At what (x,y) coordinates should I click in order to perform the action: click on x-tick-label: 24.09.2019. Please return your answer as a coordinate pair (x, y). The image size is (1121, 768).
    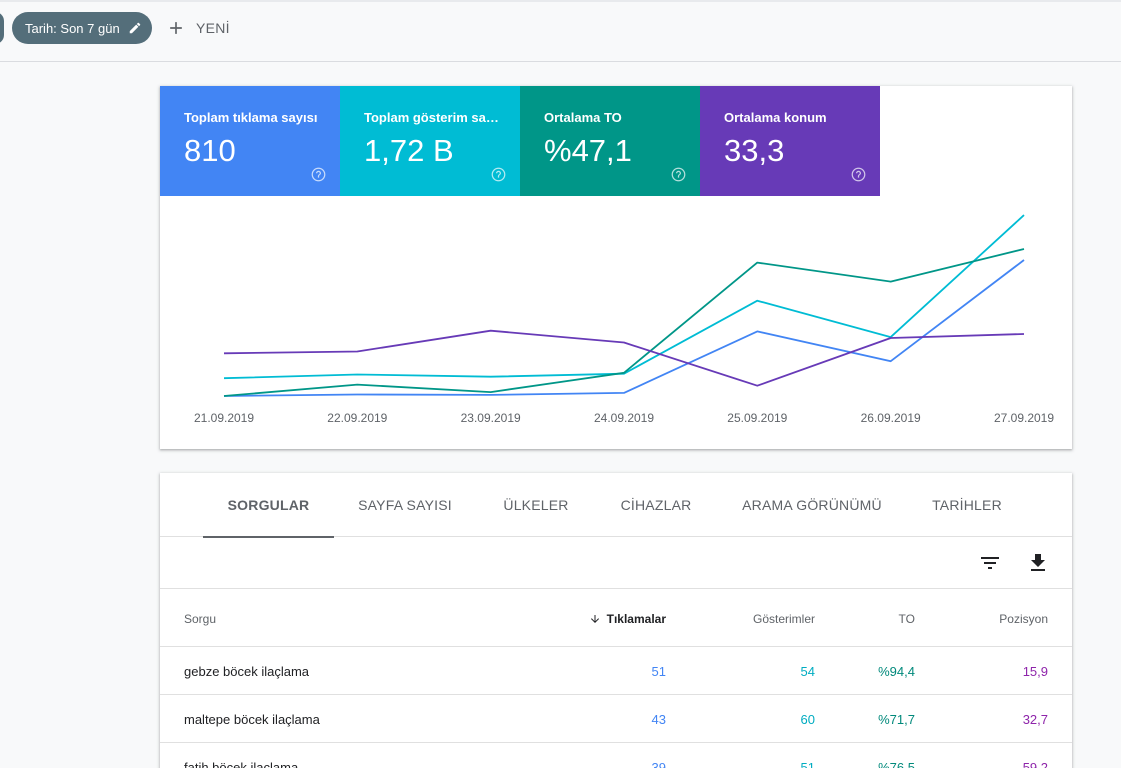
    Looking at the image, I should click on (624, 418).